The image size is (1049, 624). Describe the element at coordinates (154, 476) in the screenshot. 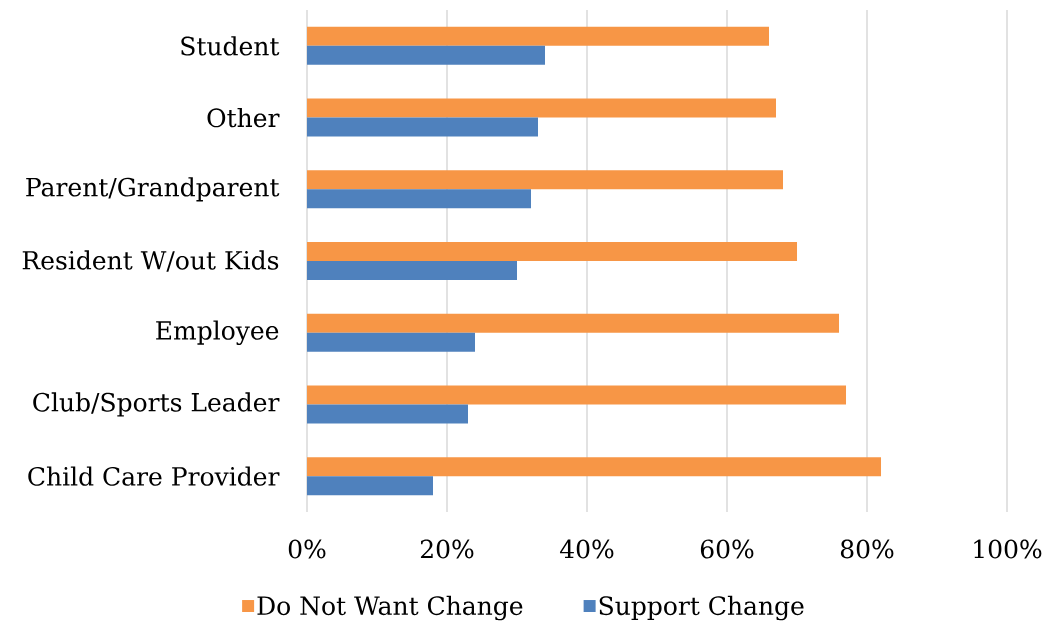

I see `y-tick-label: Child Care Provider` at that location.